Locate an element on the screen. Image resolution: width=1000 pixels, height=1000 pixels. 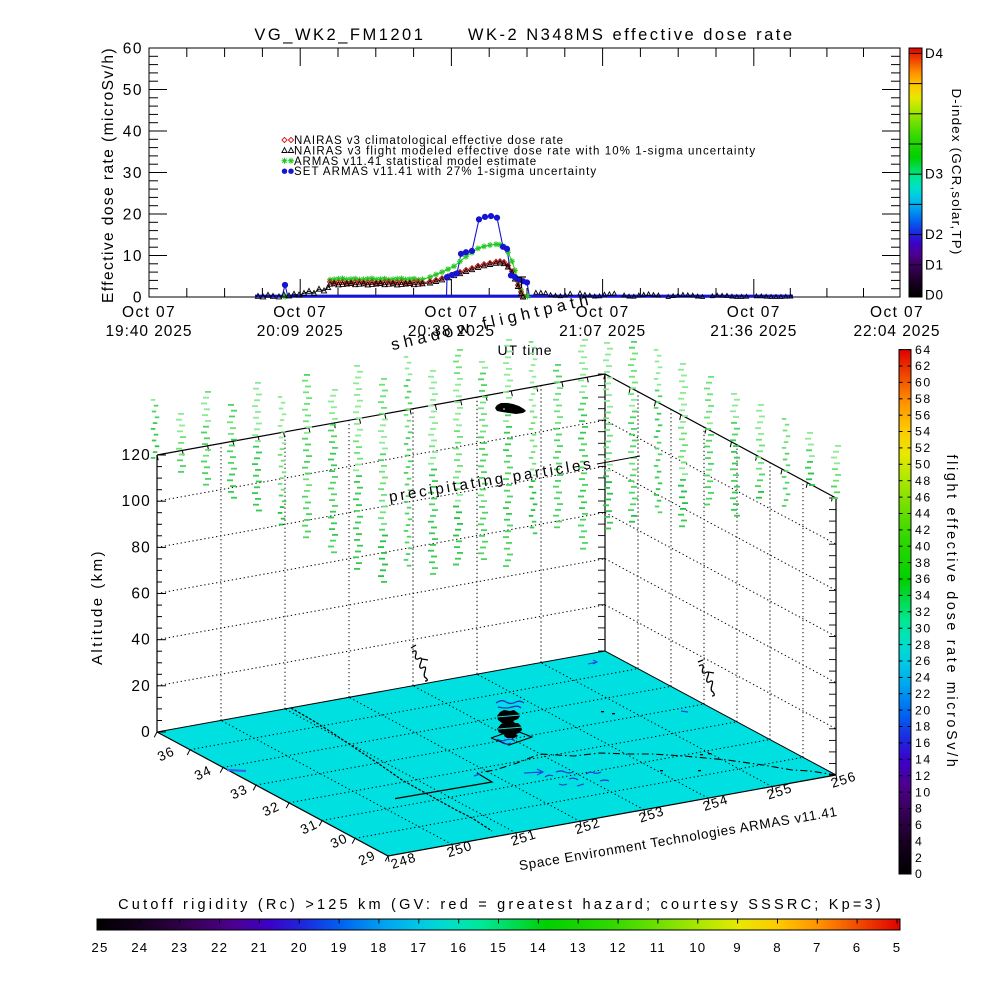
svg-text: 29 is located at coordinates (367, 857).